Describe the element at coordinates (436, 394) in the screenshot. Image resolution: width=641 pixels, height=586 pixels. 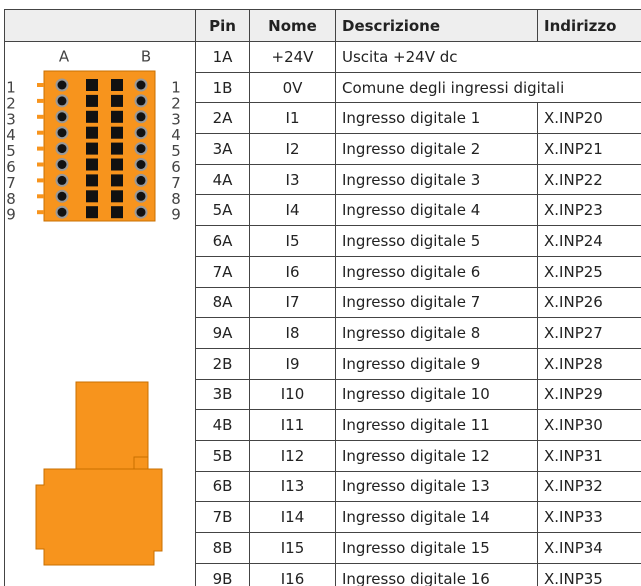
I see `description-cell: Ingresso digitale 10` at that location.